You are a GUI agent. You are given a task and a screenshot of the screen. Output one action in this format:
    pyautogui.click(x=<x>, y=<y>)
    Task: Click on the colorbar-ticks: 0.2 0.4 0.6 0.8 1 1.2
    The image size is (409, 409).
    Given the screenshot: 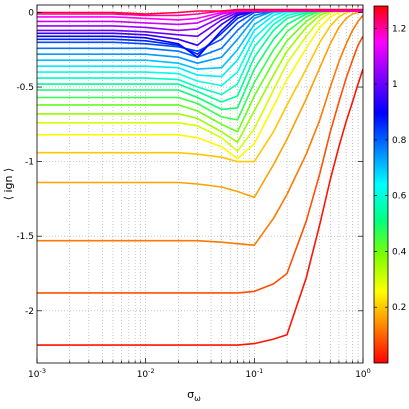 What is the action you would take?
    pyautogui.click(x=390, y=168)
    